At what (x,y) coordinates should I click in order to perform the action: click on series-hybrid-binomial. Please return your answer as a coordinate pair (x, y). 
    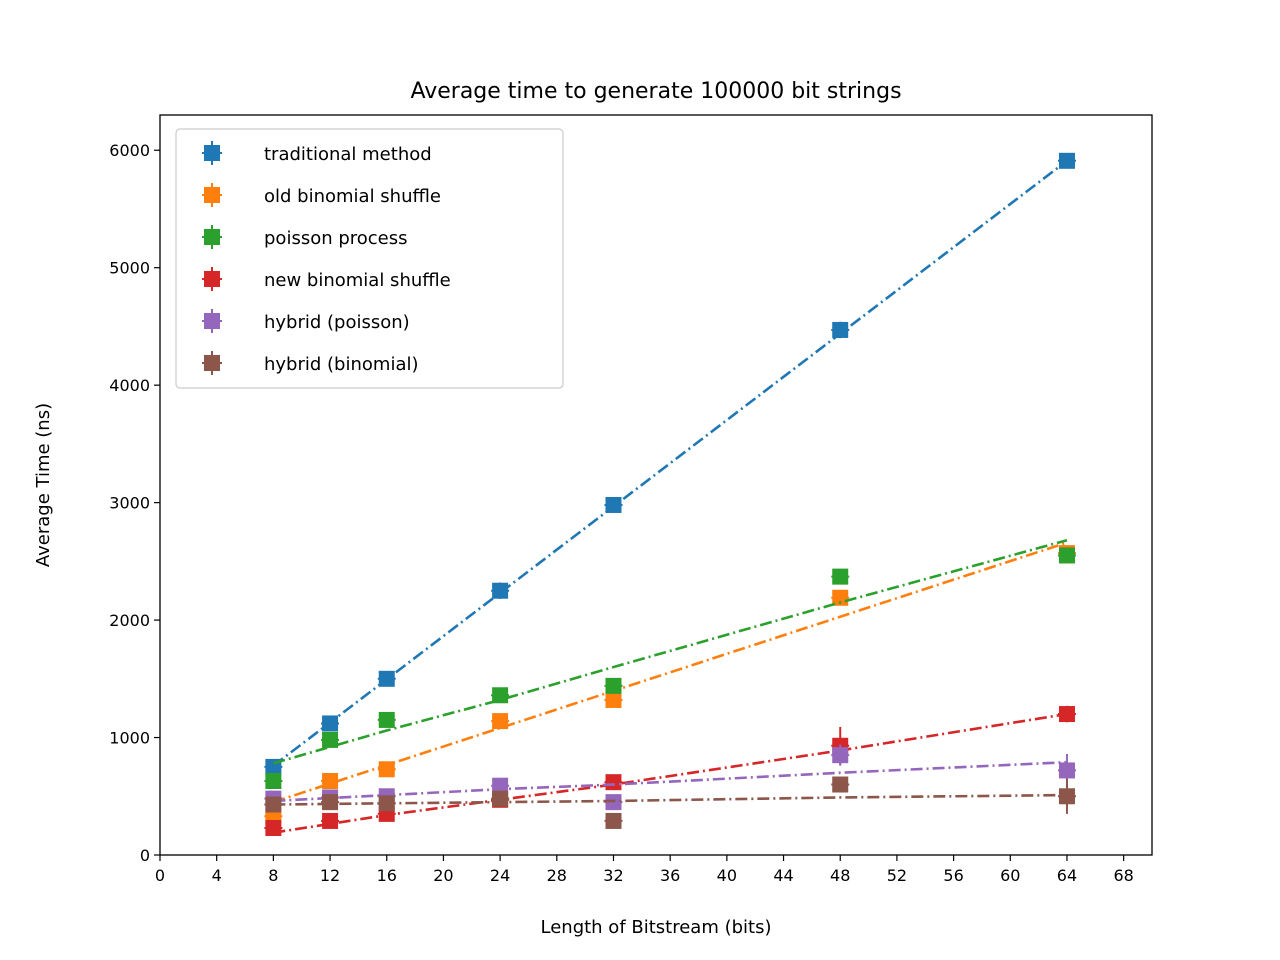
    Looking at the image, I should click on (670, 802).